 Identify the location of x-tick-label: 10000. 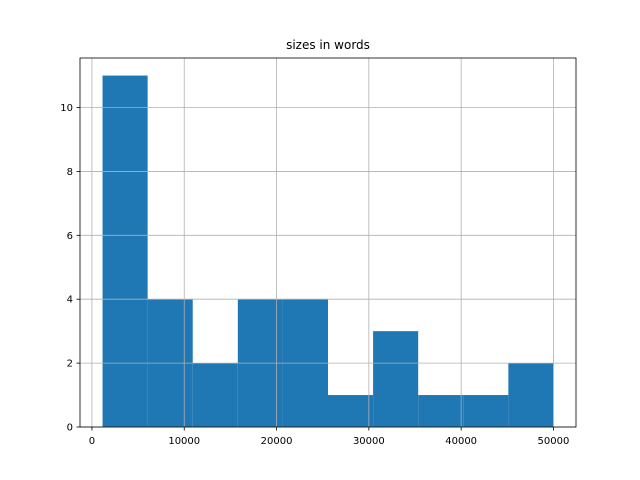
(184, 441).